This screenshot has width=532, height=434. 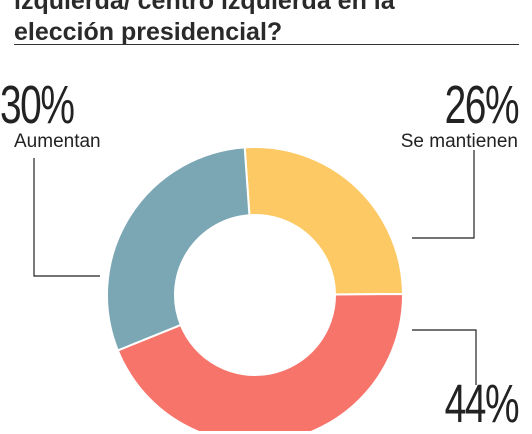 What do you see at coordinates (481, 105) in the screenshot?
I see `percent-label-se-mantienen: 26%` at bounding box center [481, 105].